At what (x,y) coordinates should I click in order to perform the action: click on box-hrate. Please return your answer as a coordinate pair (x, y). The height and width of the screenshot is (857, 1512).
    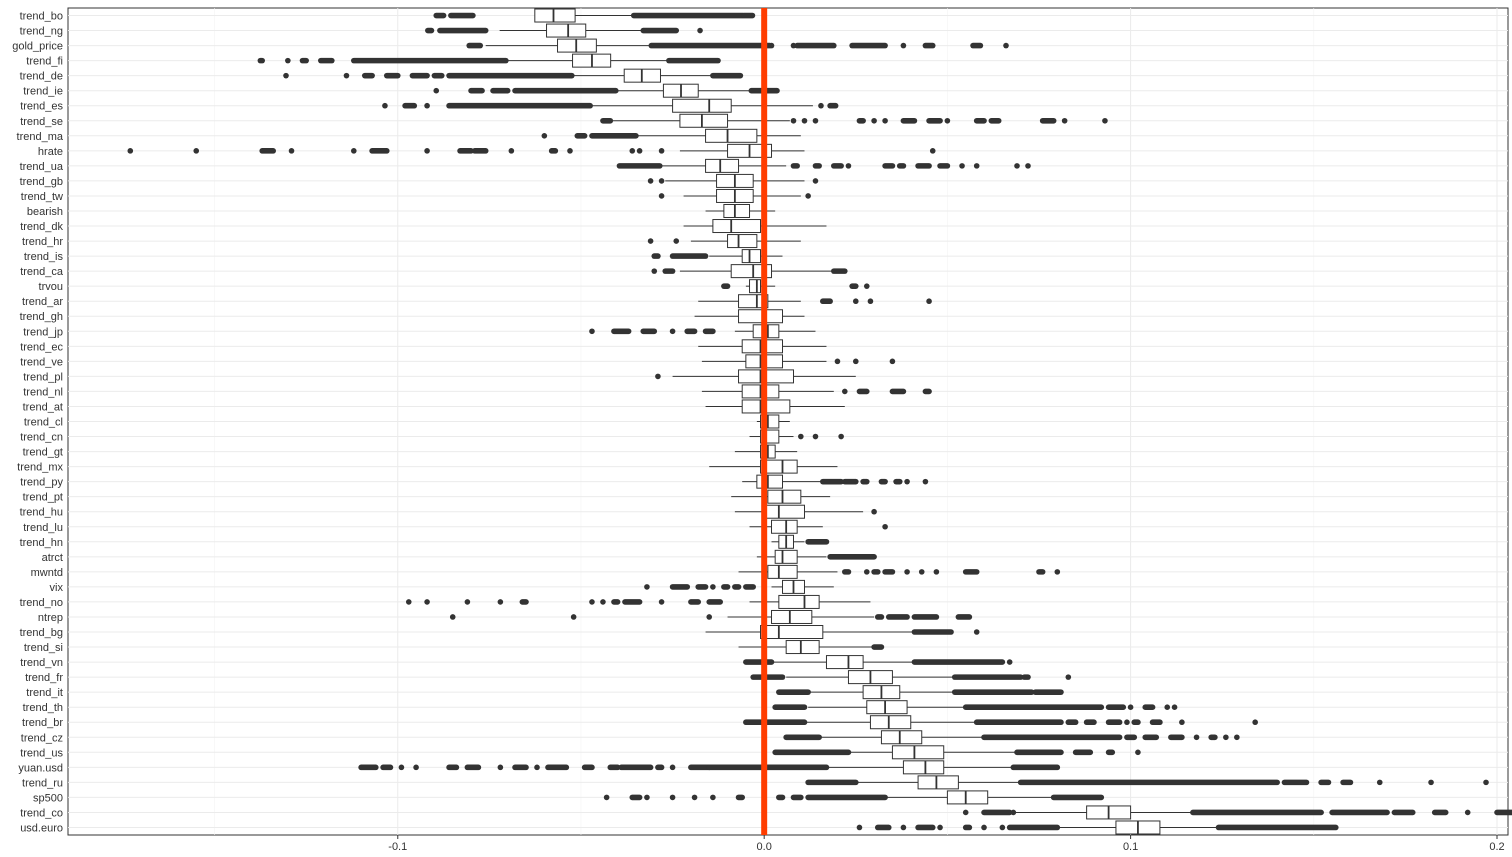
    Looking at the image, I should click on (531, 150).